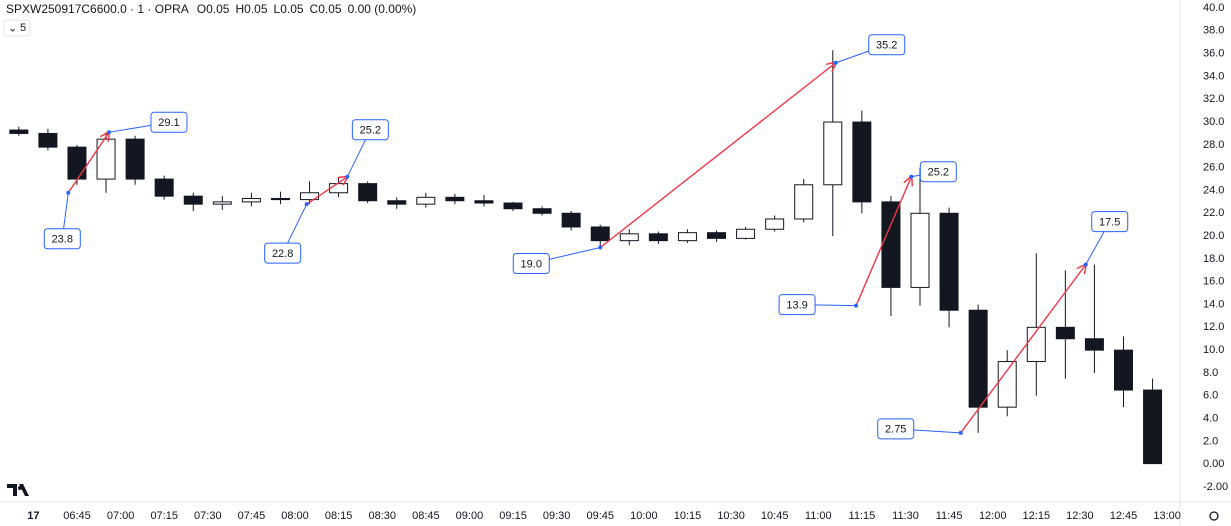 The image size is (1231, 526). I want to click on y-tick-label: 2.0, so click(1210, 441).